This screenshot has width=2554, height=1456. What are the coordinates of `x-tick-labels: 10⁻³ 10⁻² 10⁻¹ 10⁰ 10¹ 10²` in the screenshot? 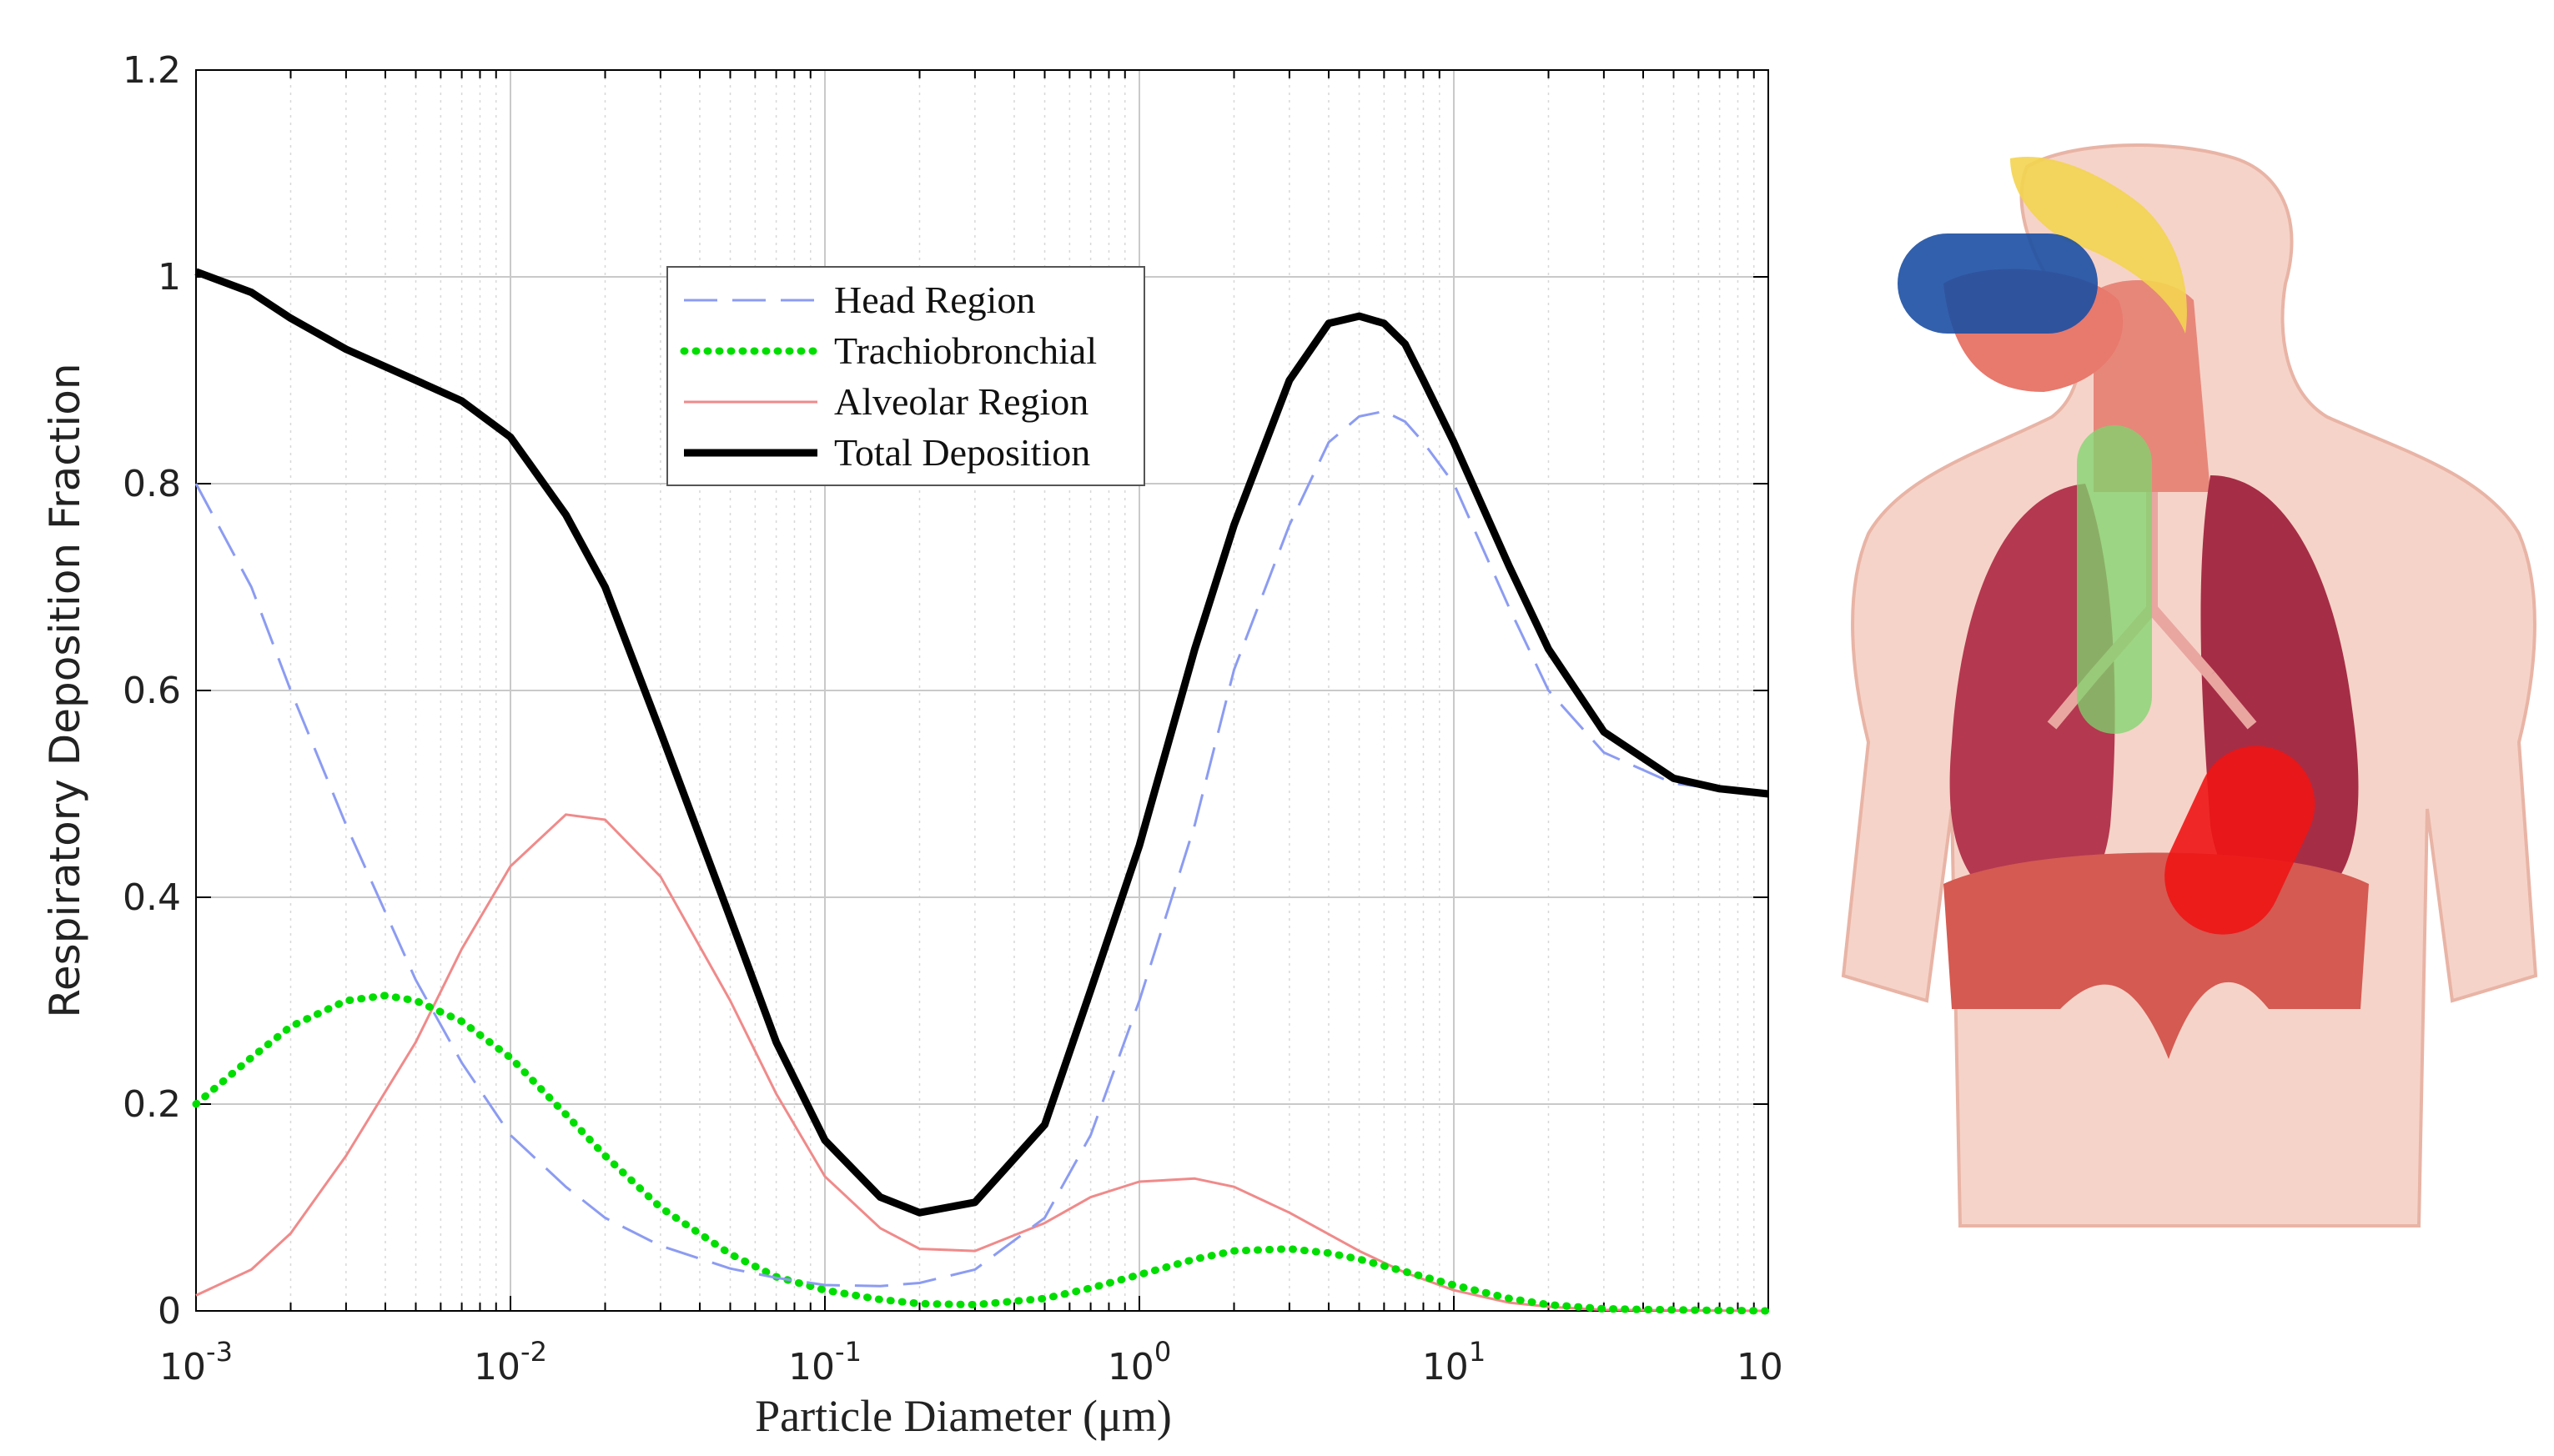 It's located at (972, 1362).